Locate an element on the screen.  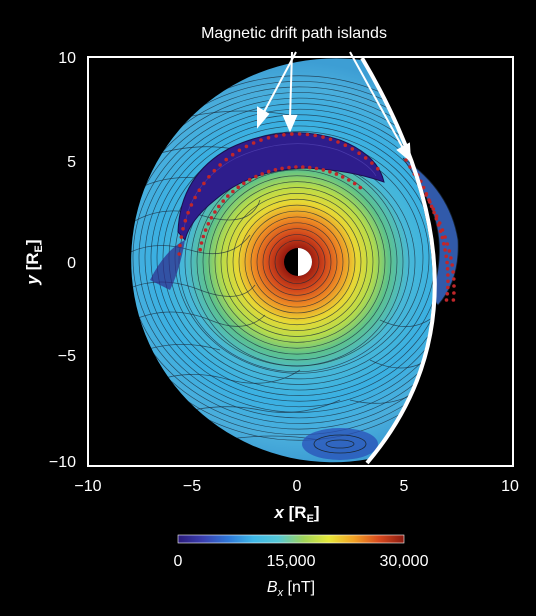
colorbar-tick-label: 15,000 is located at coordinates (291, 561).